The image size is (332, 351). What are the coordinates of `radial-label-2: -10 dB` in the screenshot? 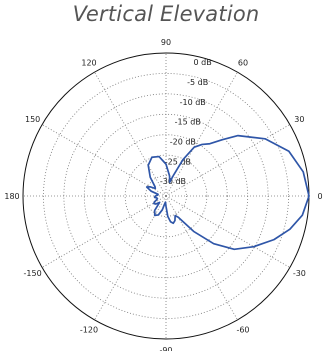 It's located at (193, 102).